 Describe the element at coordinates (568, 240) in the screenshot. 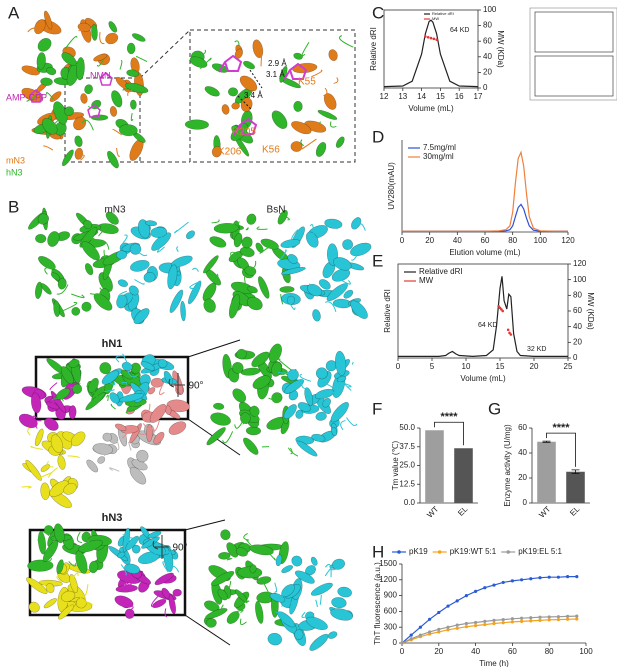

I see `x-tick-label: 120` at that location.